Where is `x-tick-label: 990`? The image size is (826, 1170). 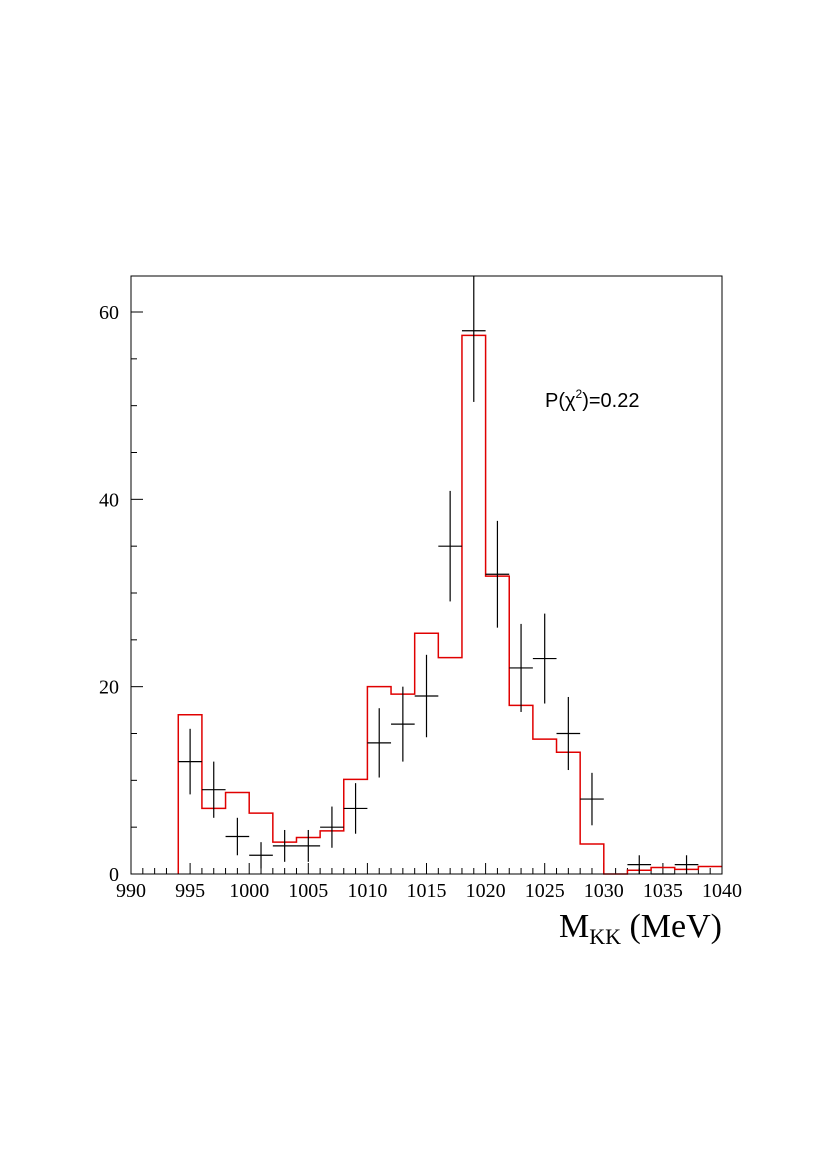 x-tick-label: 990 is located at coordinates (131, 891).